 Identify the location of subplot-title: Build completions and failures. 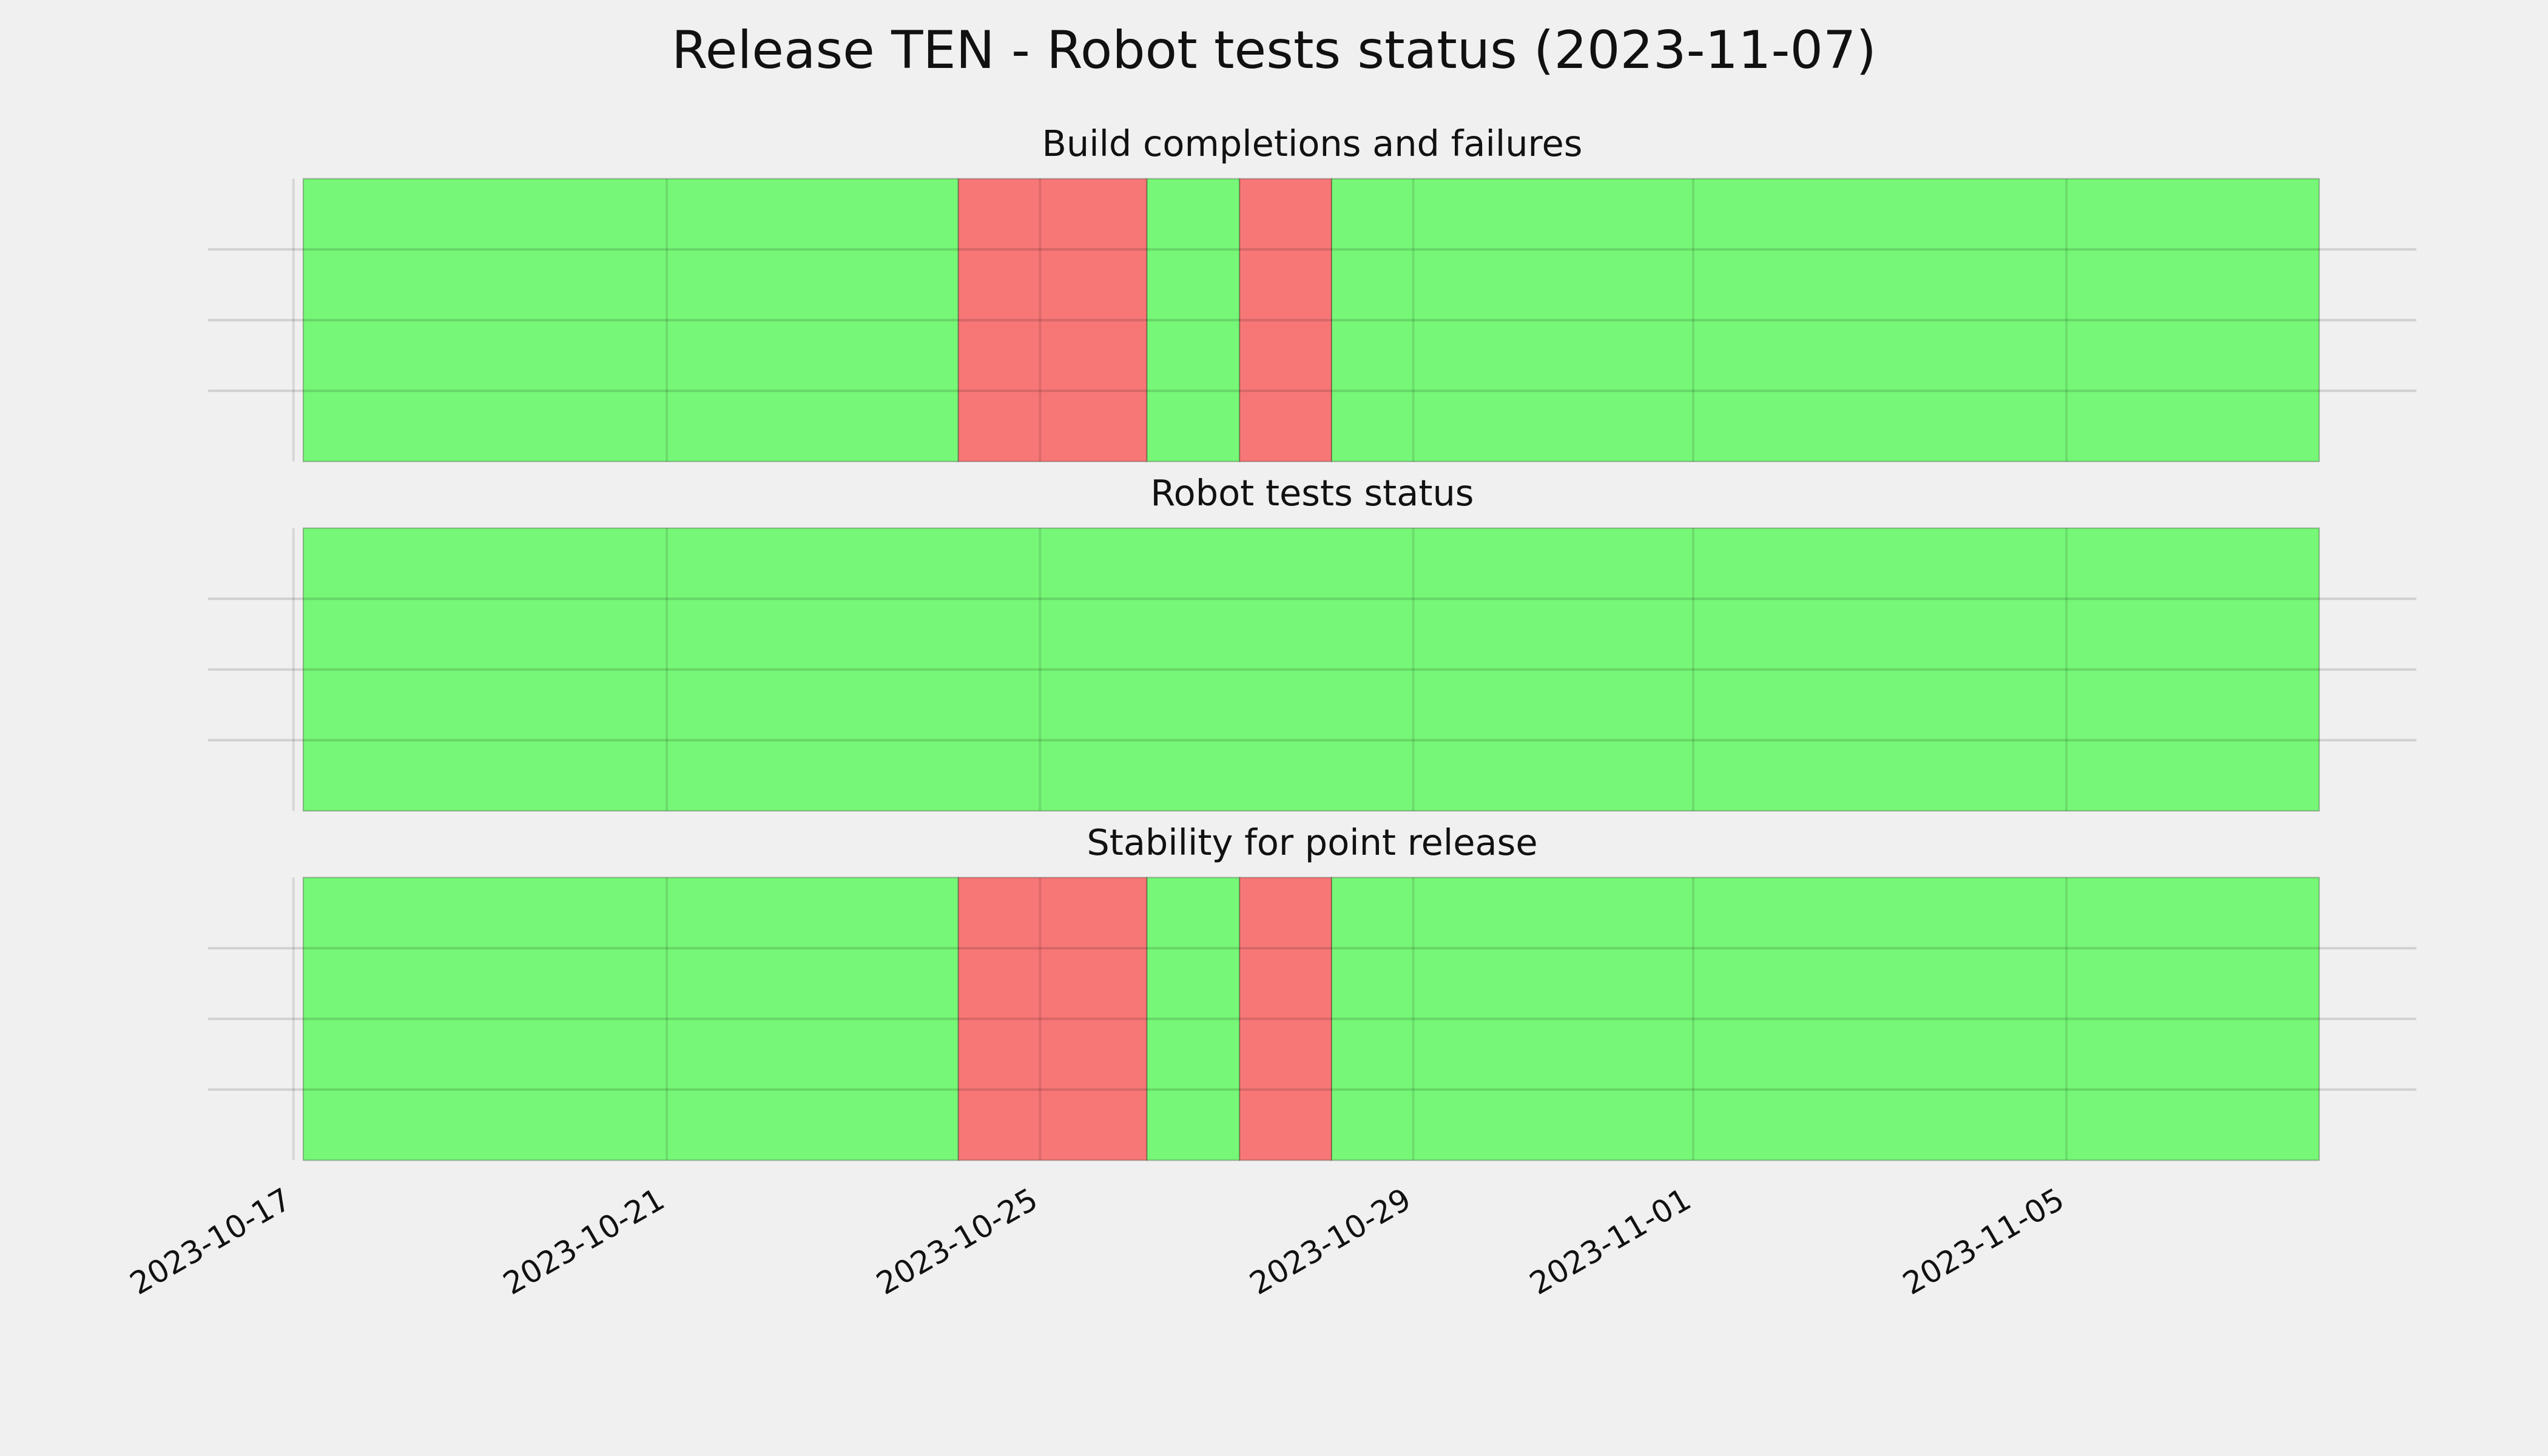
(1312, 143).